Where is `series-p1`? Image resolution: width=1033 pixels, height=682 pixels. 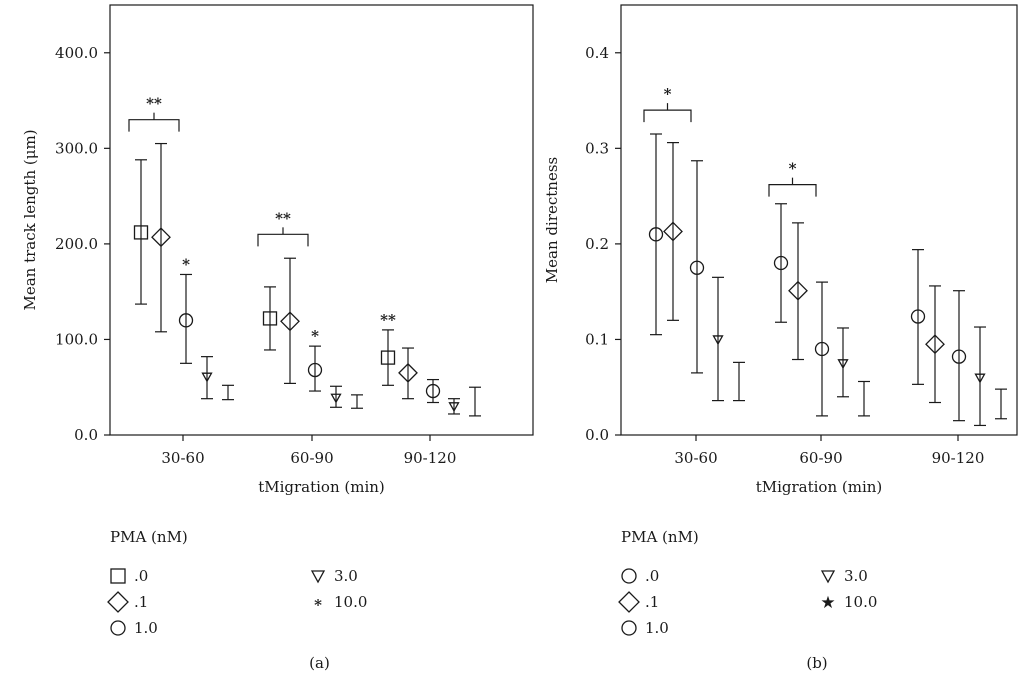
series-p1 is located at coordinates (284, 271).